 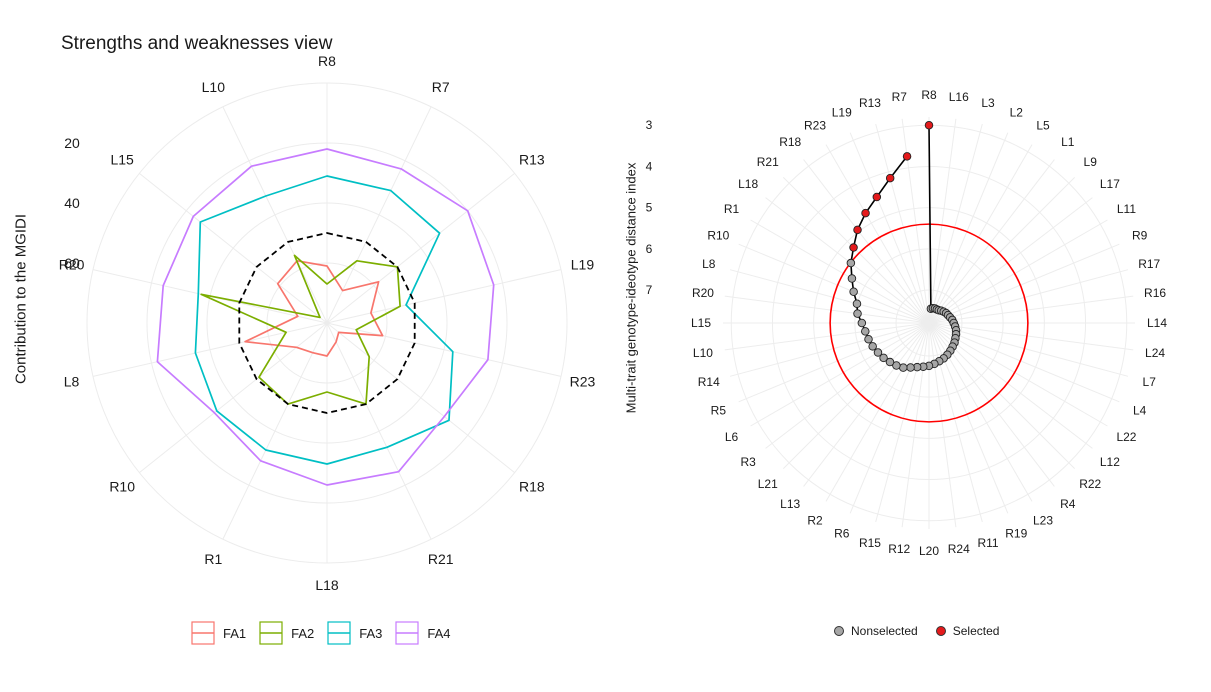 I want to click on point-l10, so click(x=865, y=331).